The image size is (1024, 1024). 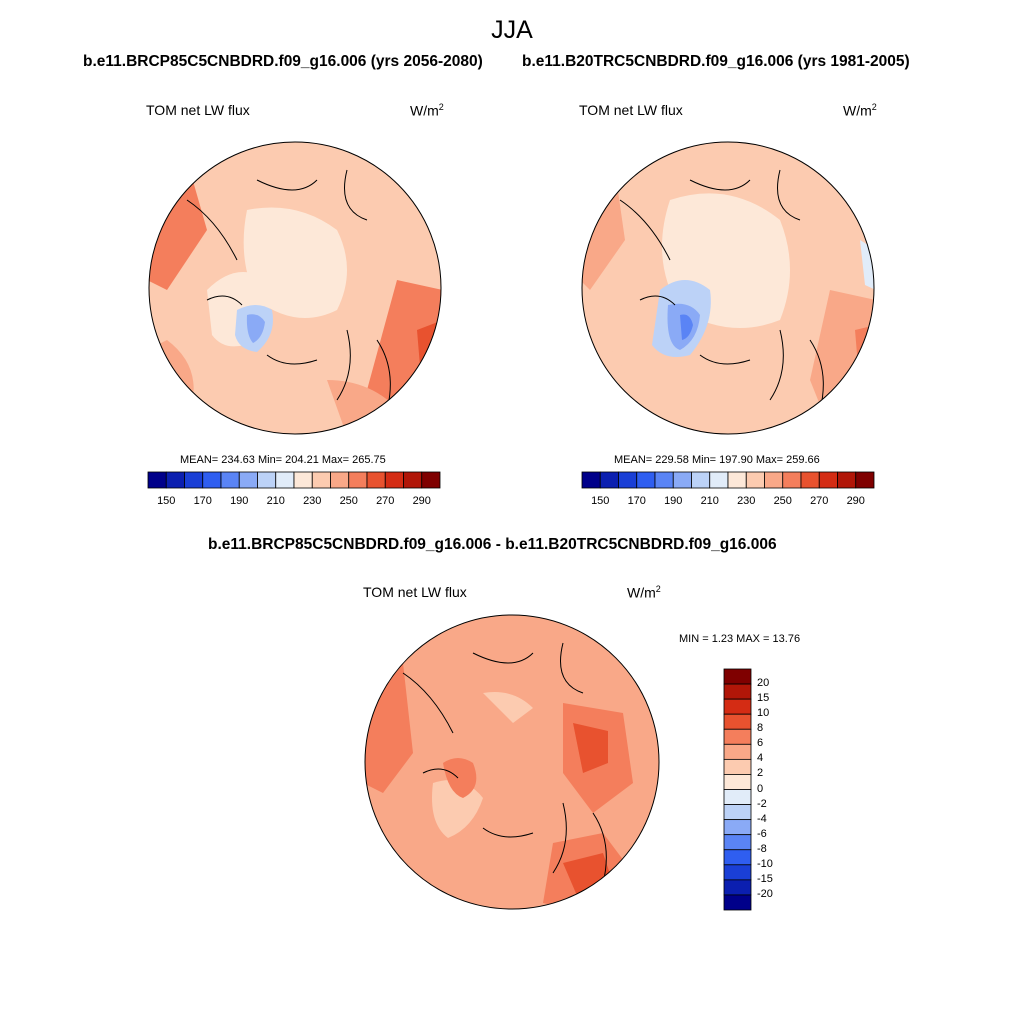 What do you see at coordinates (631, 110) in the screenshot?
I see `right-variable-label: TOM net LW flux` at bounding box center [631, 110].